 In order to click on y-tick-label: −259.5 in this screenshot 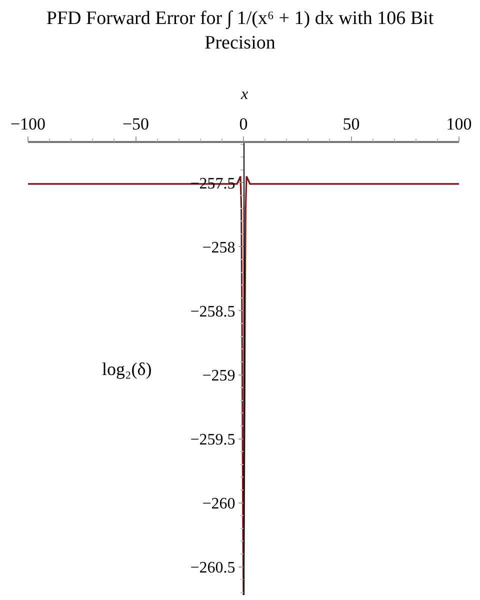, I will do `click(213, 439)`.